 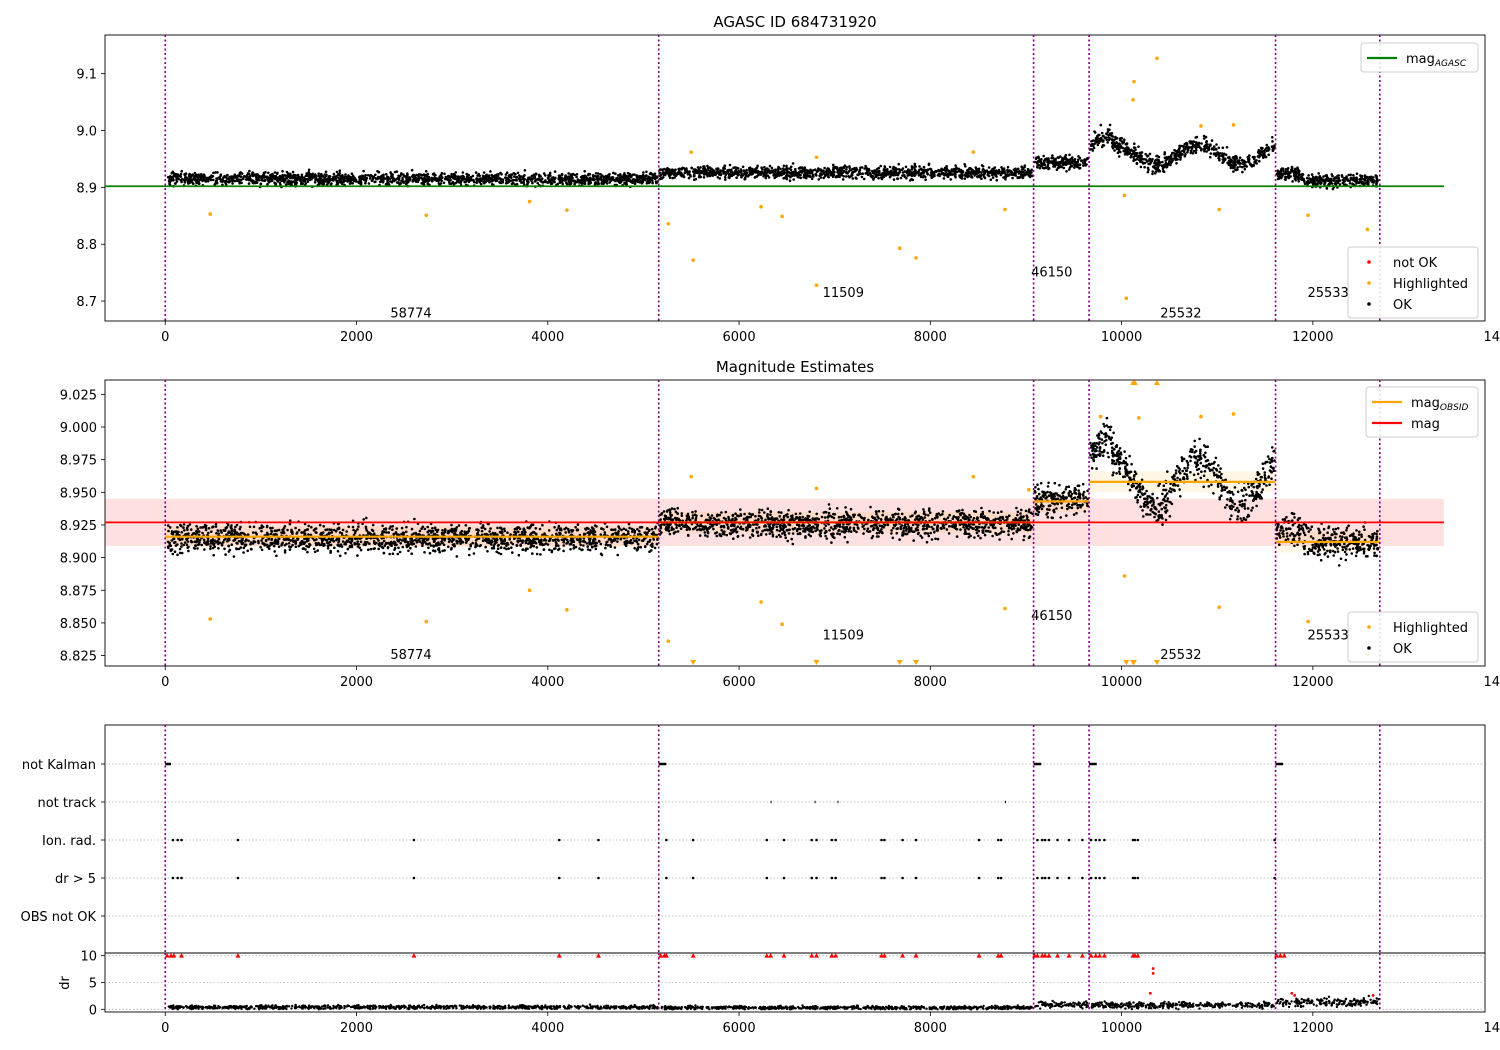 I want to click on agasc-bottom-legend-marker, so click(x=1369, y=262).